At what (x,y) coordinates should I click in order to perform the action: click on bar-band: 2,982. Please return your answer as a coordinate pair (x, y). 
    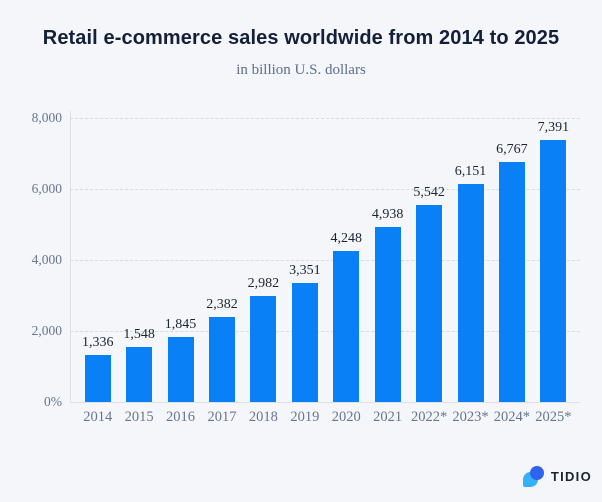
    Looking at the image, I should click on (263, 260).